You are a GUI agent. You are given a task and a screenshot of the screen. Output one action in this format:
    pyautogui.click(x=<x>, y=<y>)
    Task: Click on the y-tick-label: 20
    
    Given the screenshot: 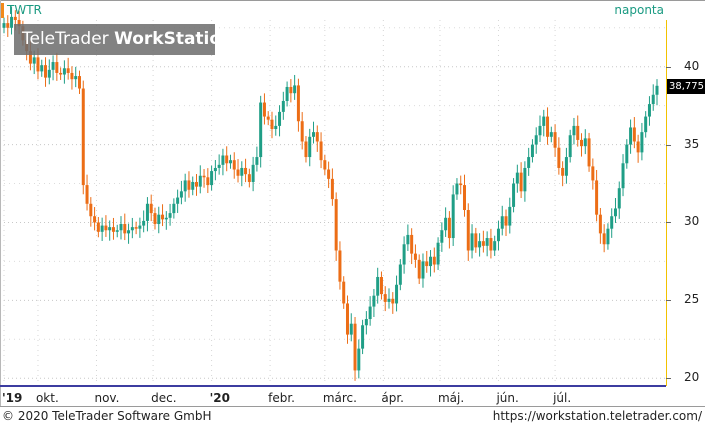 What is the action you would take?
    pyautogui.click(x=692, y=377)
    